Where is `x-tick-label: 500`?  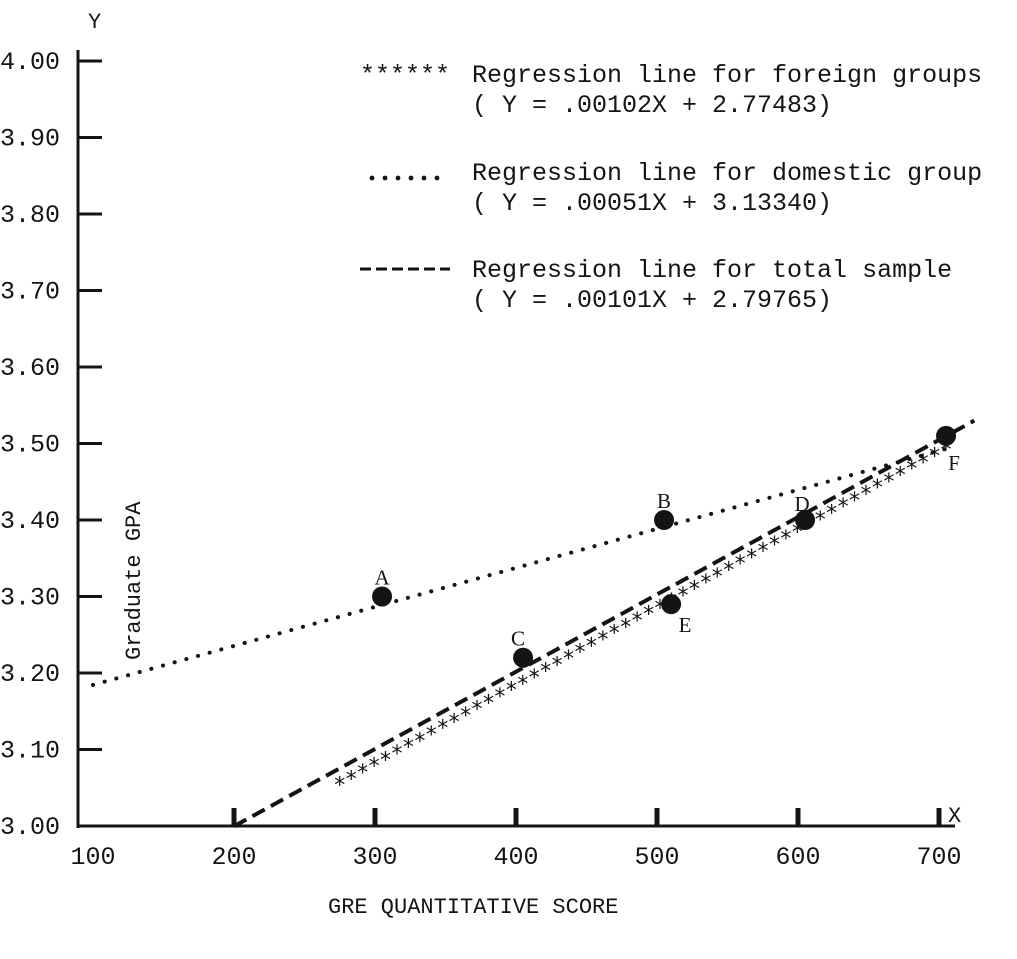 x-tick-label: 500 is located at coordinates (656, 857).